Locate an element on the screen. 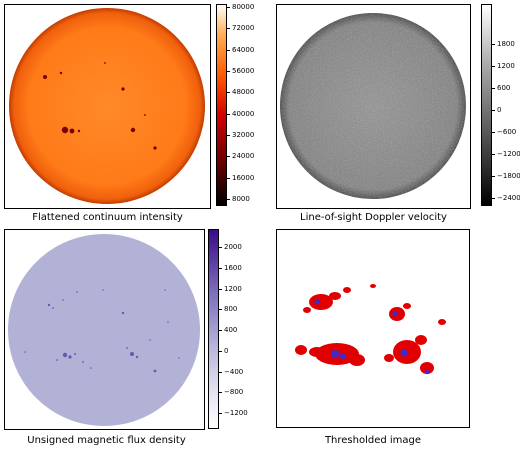  colorbar-tick-label: 80000 is located at coordinates (243, 7).